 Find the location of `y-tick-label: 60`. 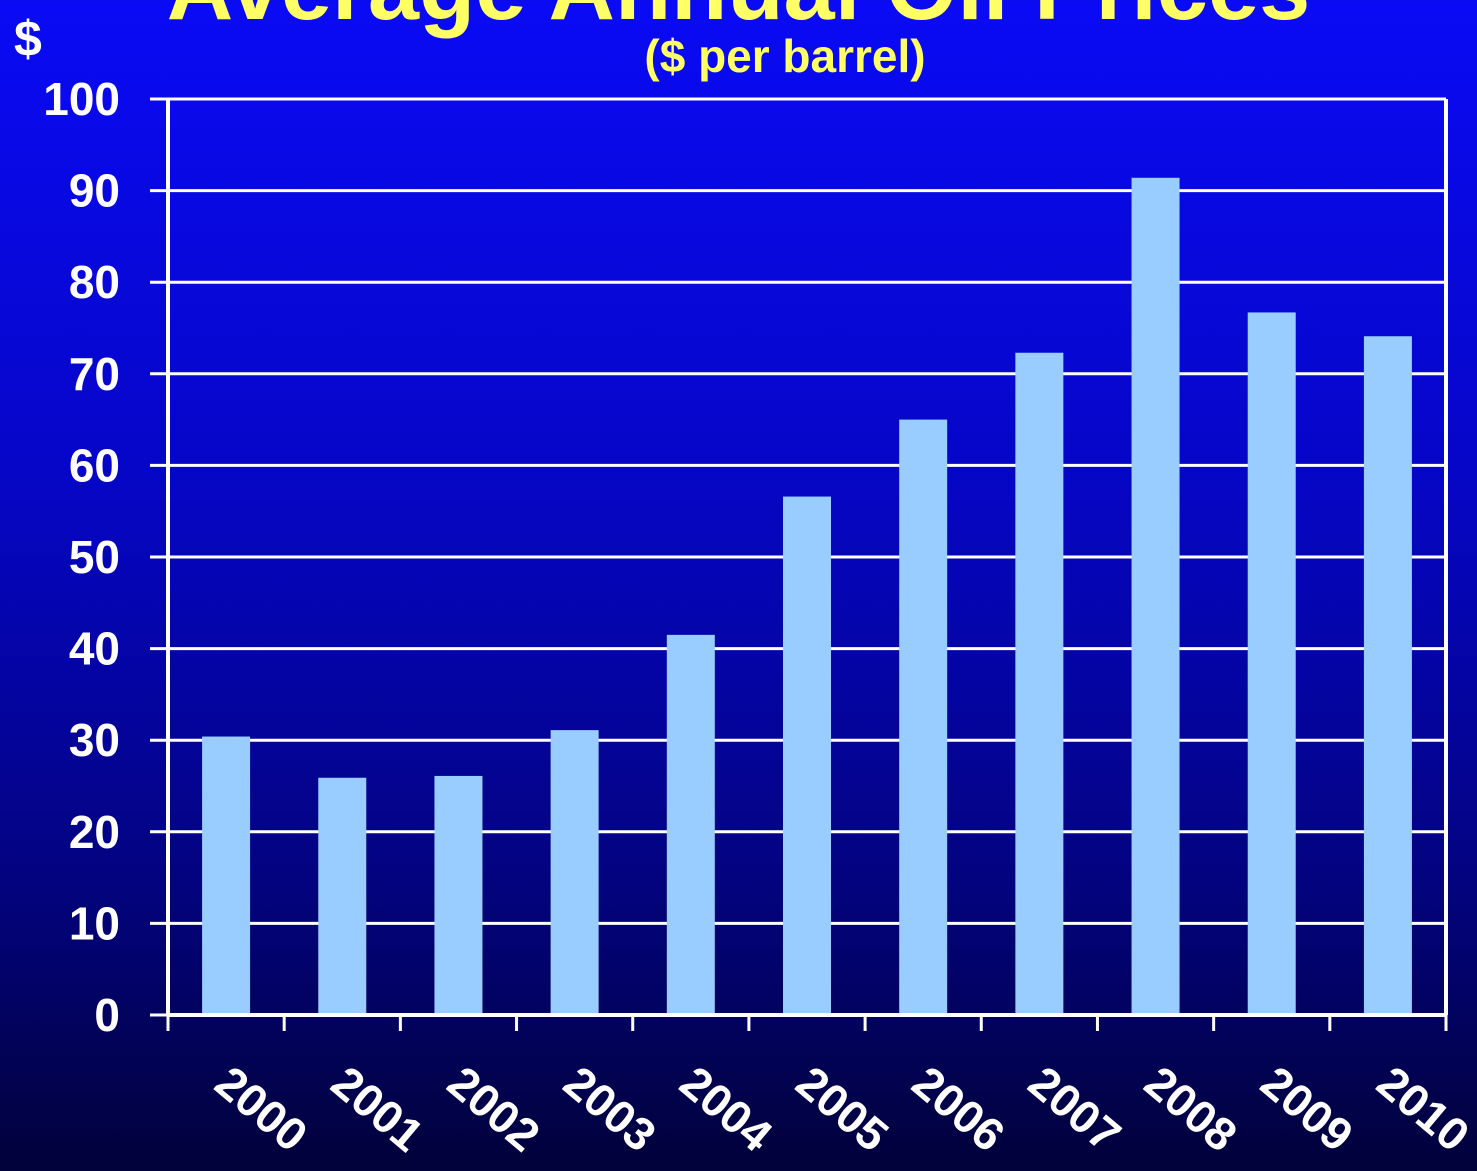

y-tick-label: 60 is located at coordinates (94, 465).